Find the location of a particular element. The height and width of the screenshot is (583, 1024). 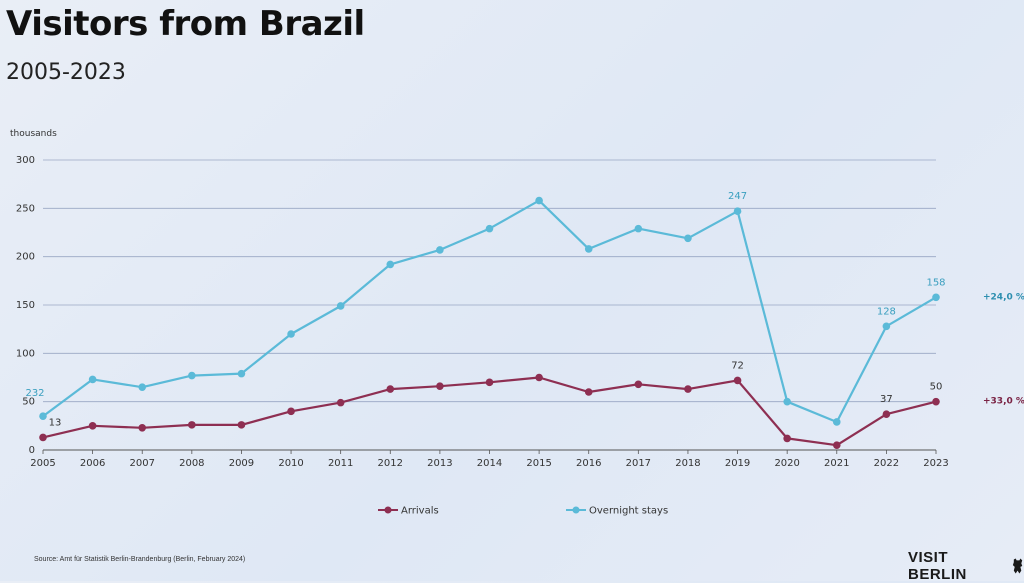

x-tick-2021: 2021 is located at coordinates (836, 463).